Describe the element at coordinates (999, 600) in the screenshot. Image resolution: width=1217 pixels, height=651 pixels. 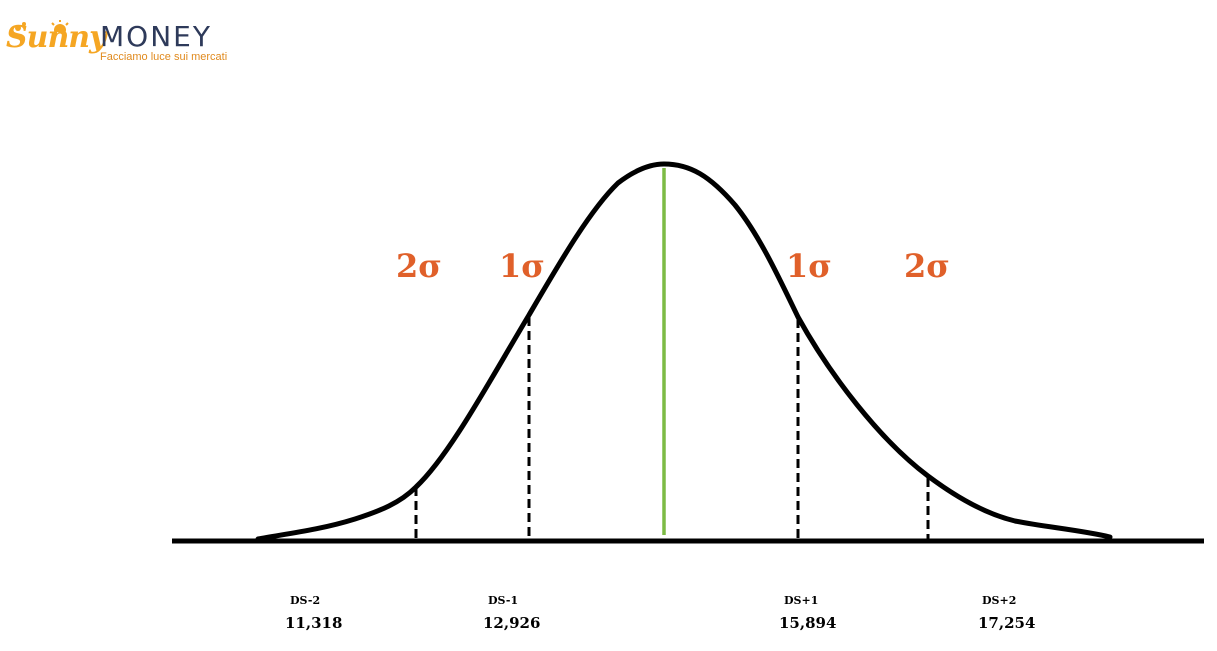
I see `ds-label-plus-2: DS+2` at that location.